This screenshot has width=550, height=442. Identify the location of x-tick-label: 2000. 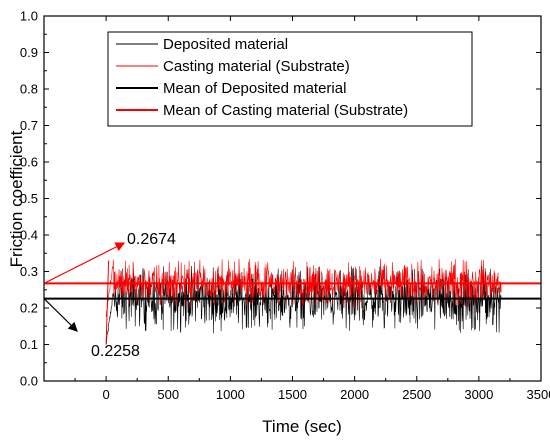
(354, 394).